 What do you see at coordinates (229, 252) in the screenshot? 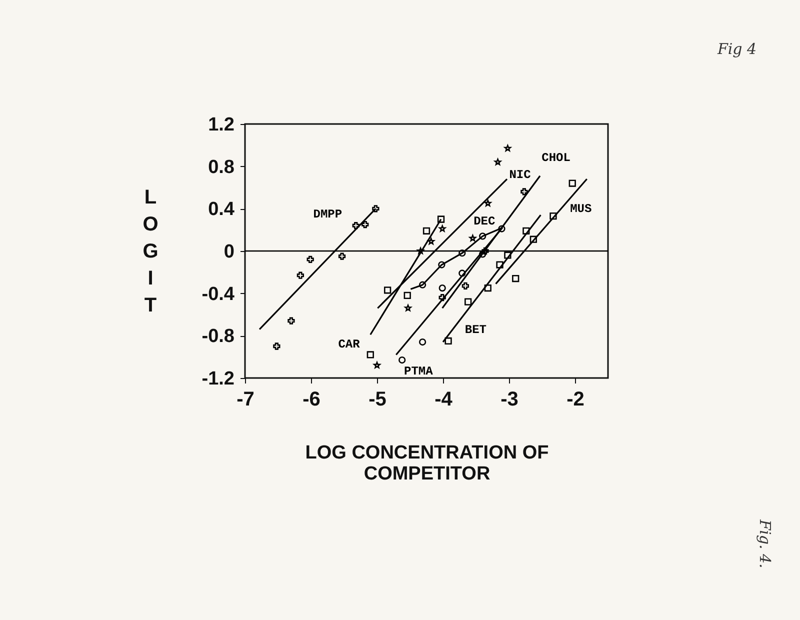
I see `y-tick-label: 0` at bounding box center [229, 252].